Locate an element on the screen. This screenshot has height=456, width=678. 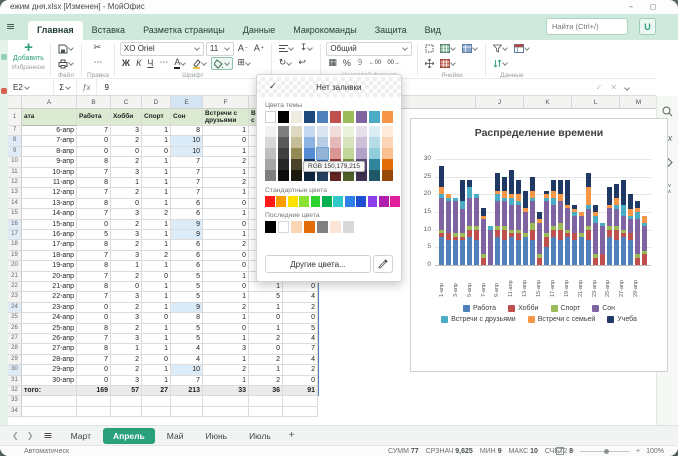
cell-A29: 28-апр is located at coordinates (49, 360).